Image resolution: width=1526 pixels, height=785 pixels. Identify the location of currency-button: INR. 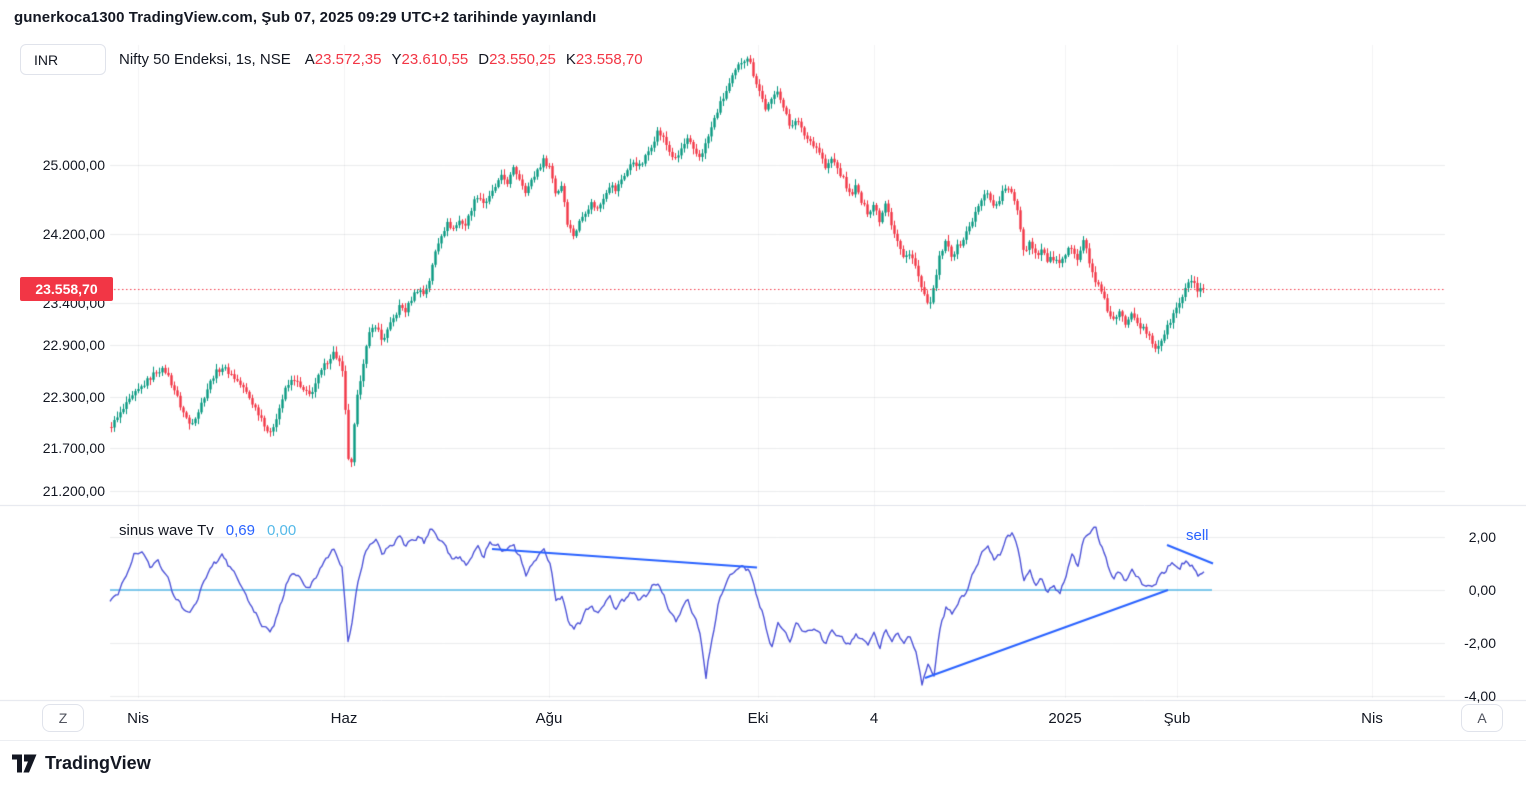
(63, 59).